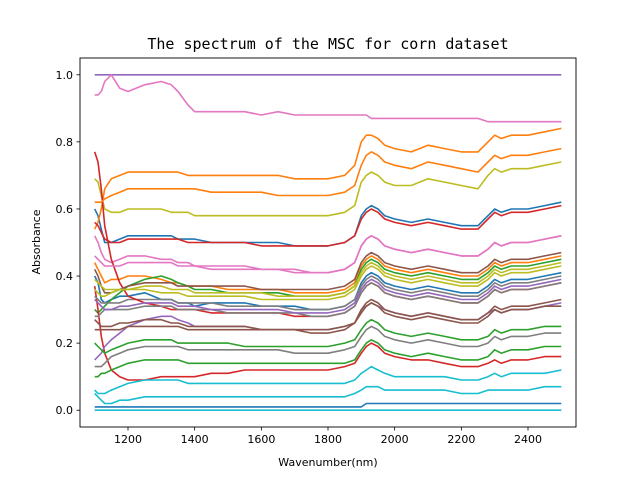 The height and width of the screenshot is (480, 640). I want to click on y-tick-label: 0.6, so click(65, 209).